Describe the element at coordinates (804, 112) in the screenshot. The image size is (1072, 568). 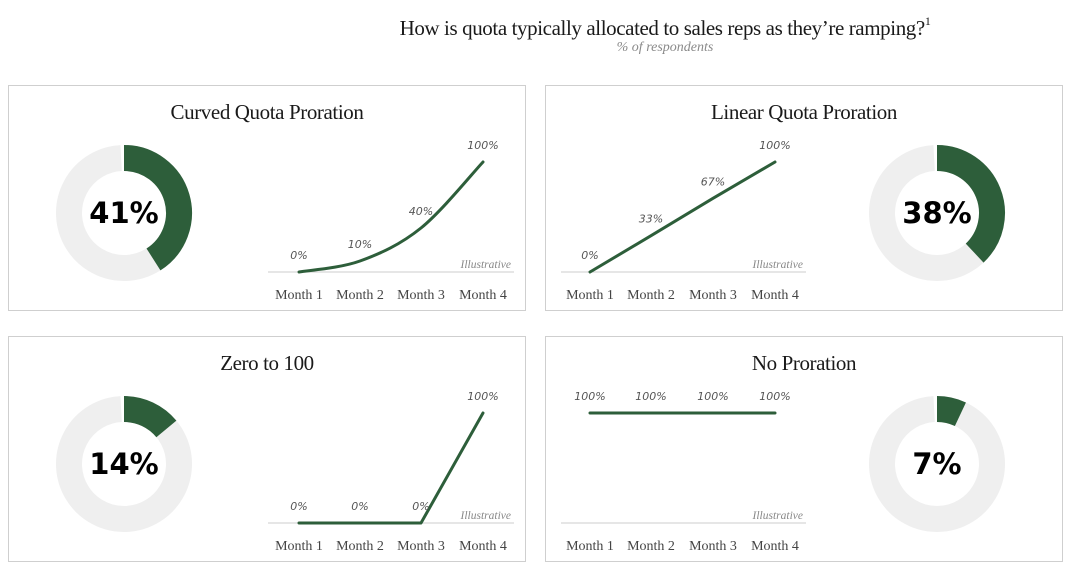
I see `panel-title: Linear Quota Proration` at that location.